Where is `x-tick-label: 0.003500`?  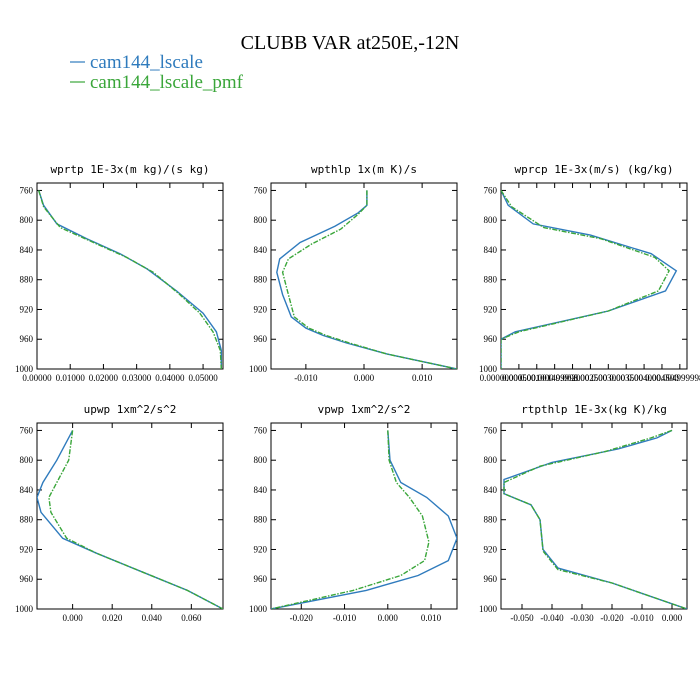 x-tick-label: 0.003500 is located at coordinates (626, 378).